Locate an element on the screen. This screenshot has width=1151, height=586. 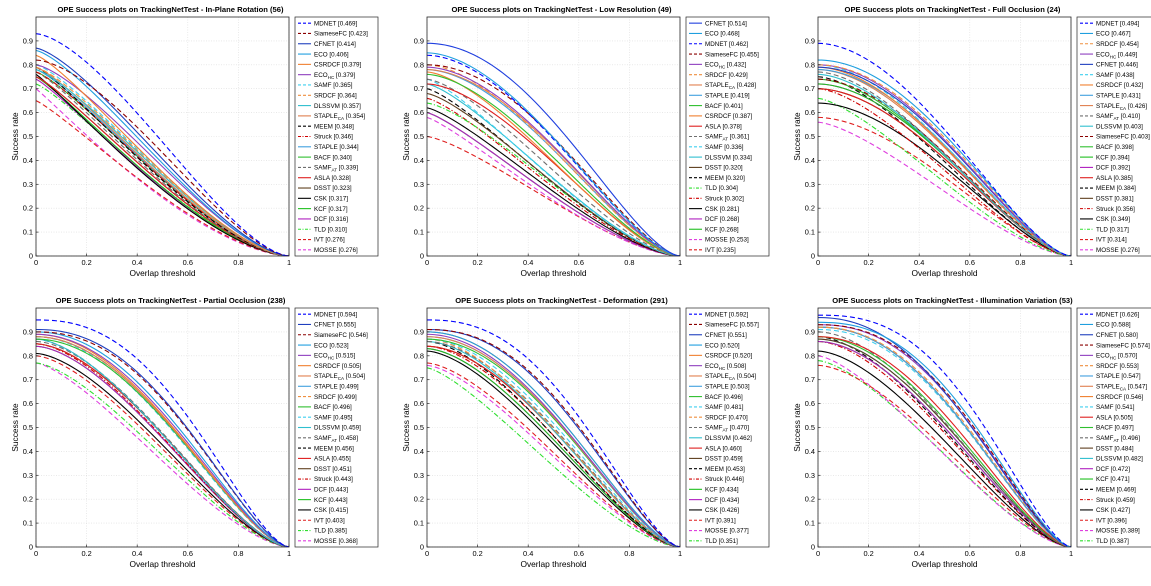
series-line-eco-hc is located at coordinates (553, 440).